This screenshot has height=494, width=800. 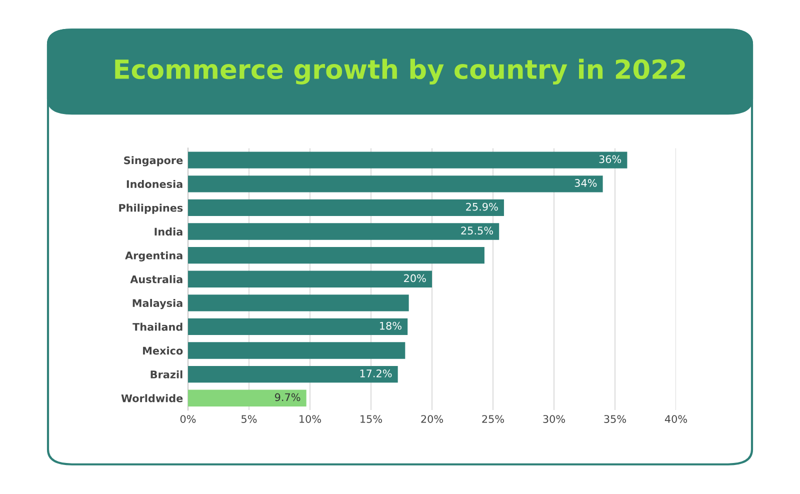 What do you see at coordinates (152, 398) in the screenshot?
I see `y-tick-label: Worldwide` at bounding box center [152, 398].